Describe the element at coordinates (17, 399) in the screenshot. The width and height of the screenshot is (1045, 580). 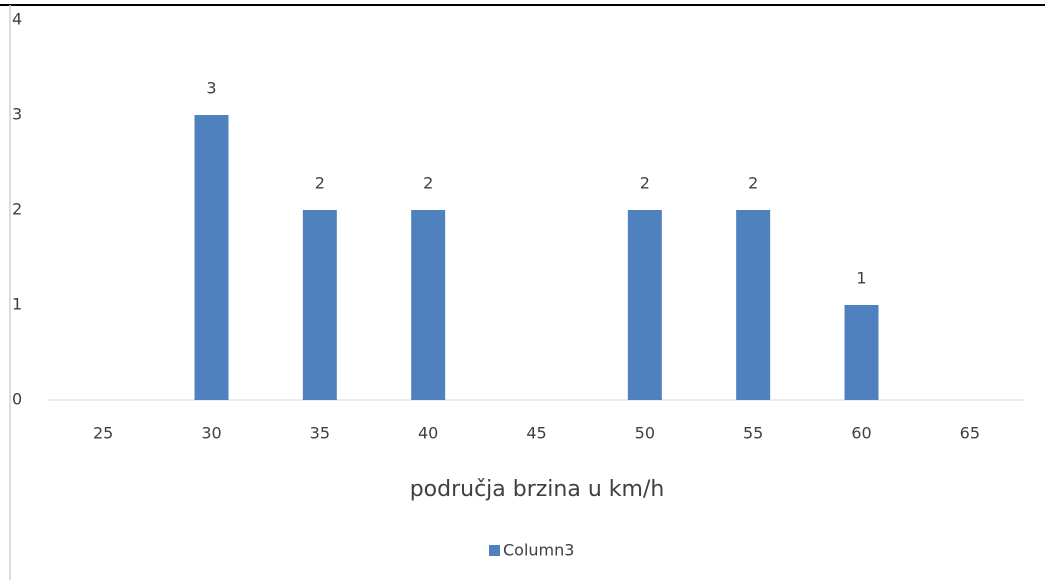
I see `y-tick-label: 0` at that location.